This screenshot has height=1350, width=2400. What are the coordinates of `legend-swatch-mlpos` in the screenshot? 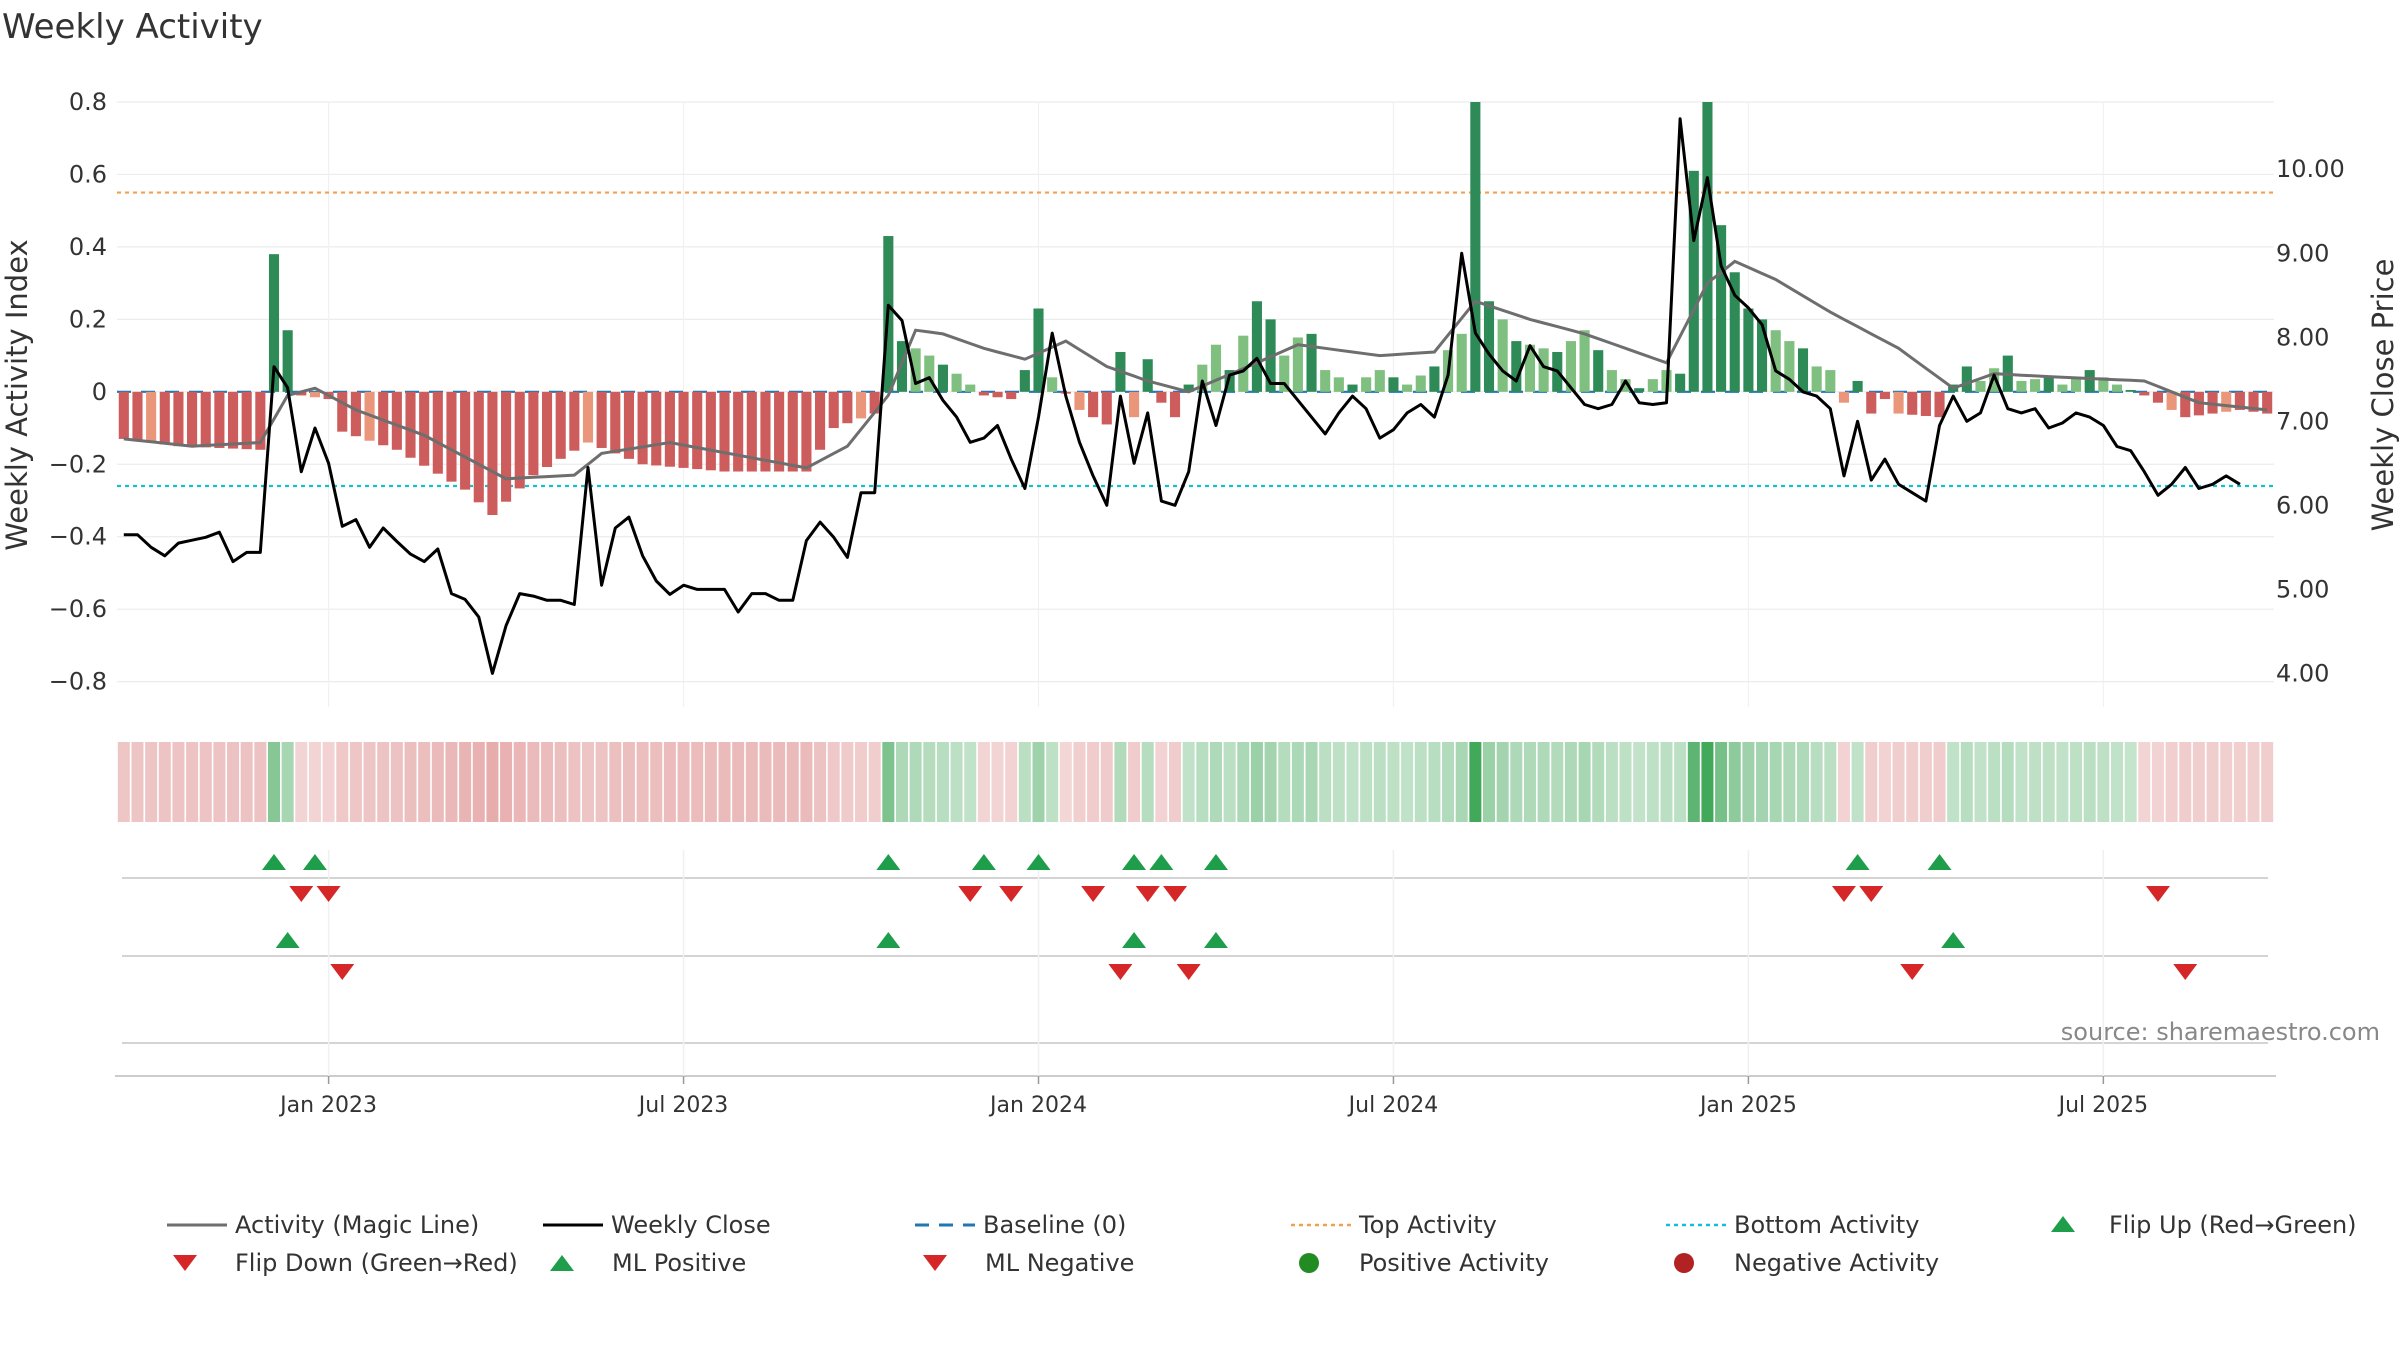 It's located at (562, 1263).